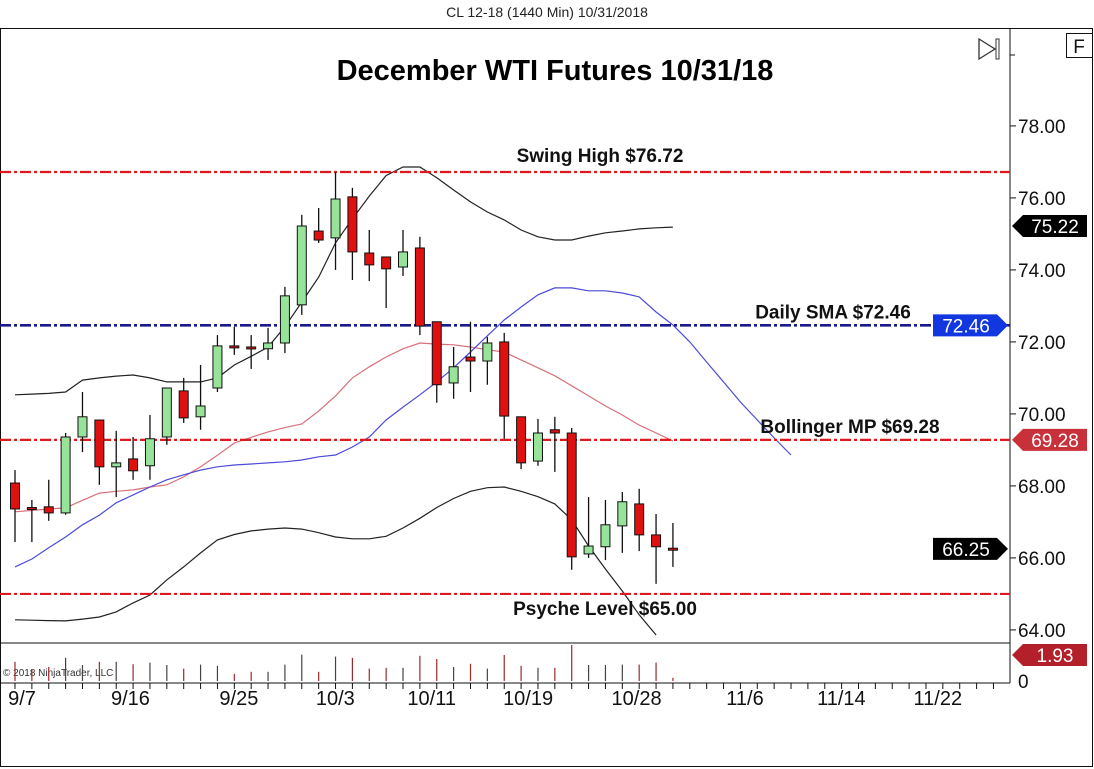 The width and height of the screenshot is (1094, 769). I want to click on chart-title: December WTI Futures 10/31/18, so click(555, 71).